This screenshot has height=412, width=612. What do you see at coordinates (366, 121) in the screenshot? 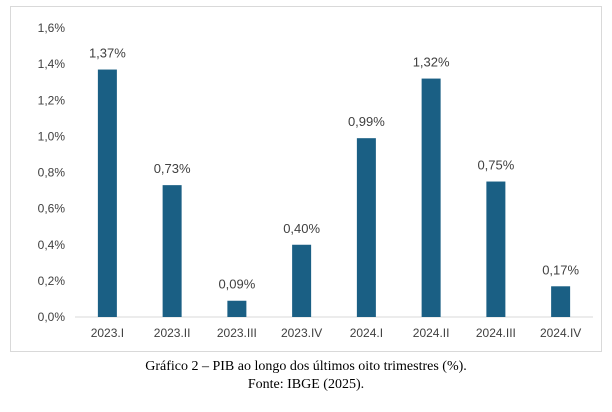
I see `data-label: 0,99%` at bounding box center [366, 121].